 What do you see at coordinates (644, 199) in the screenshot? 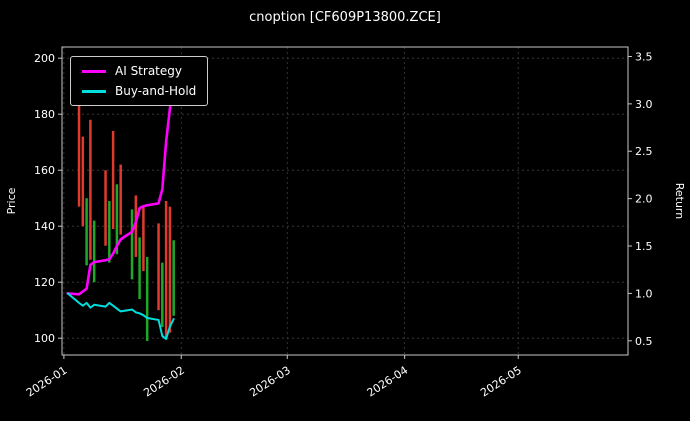
I see `right-tick-label: 2.0` at bounding box center [644, 199].